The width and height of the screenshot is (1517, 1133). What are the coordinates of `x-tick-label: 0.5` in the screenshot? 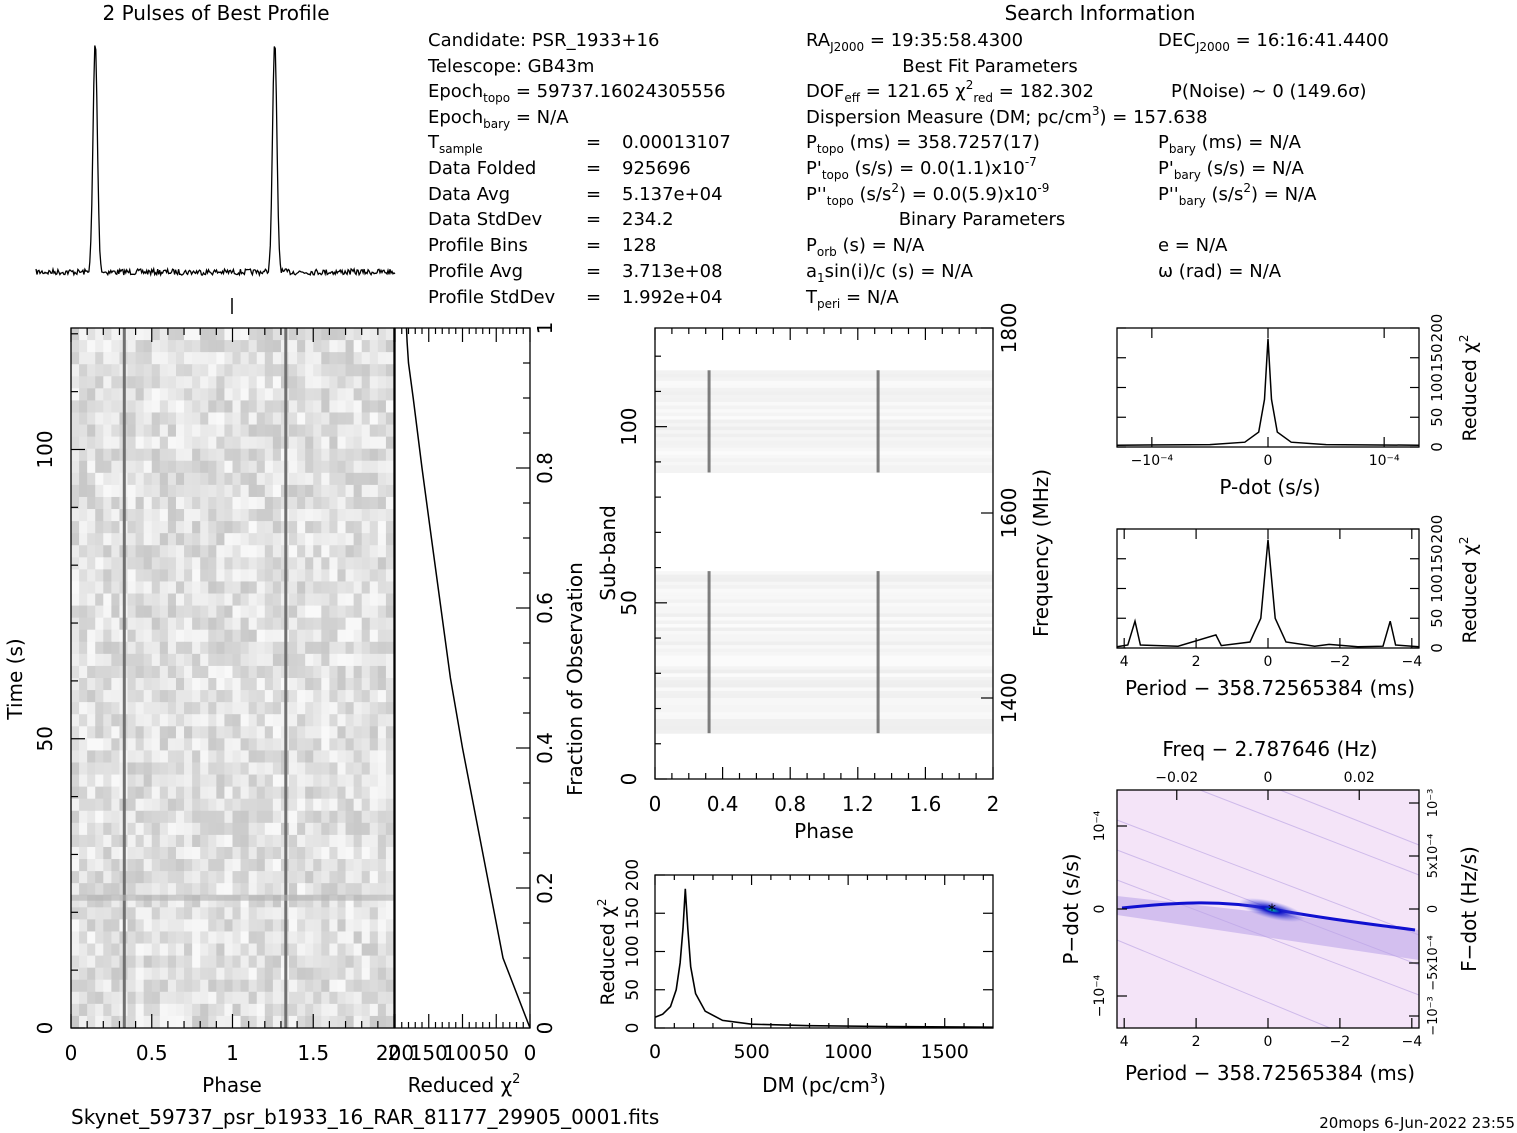 It's located at (152, 1053).